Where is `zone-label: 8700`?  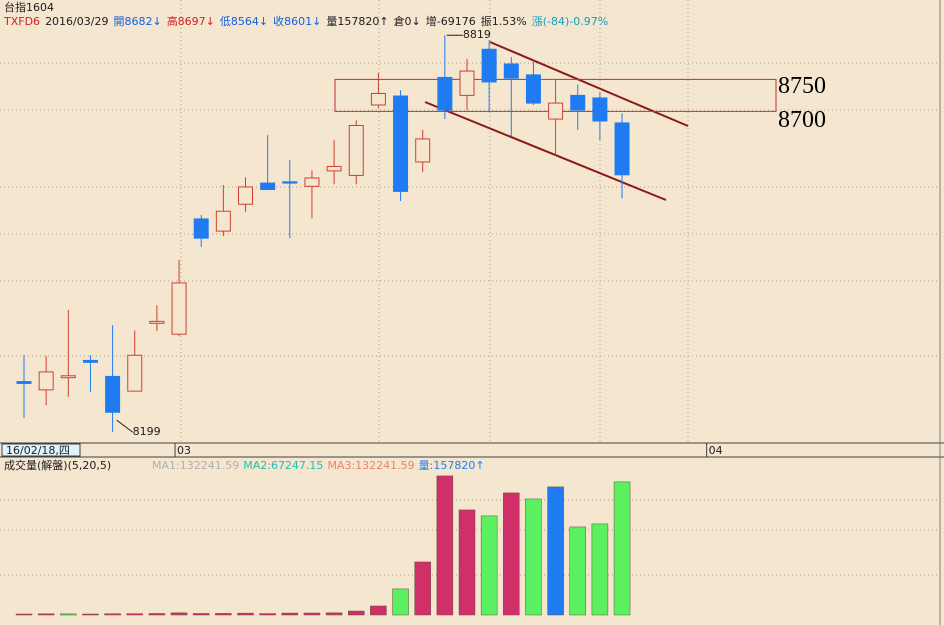
zone-label: 8700 is located at coordinates (802, 120).